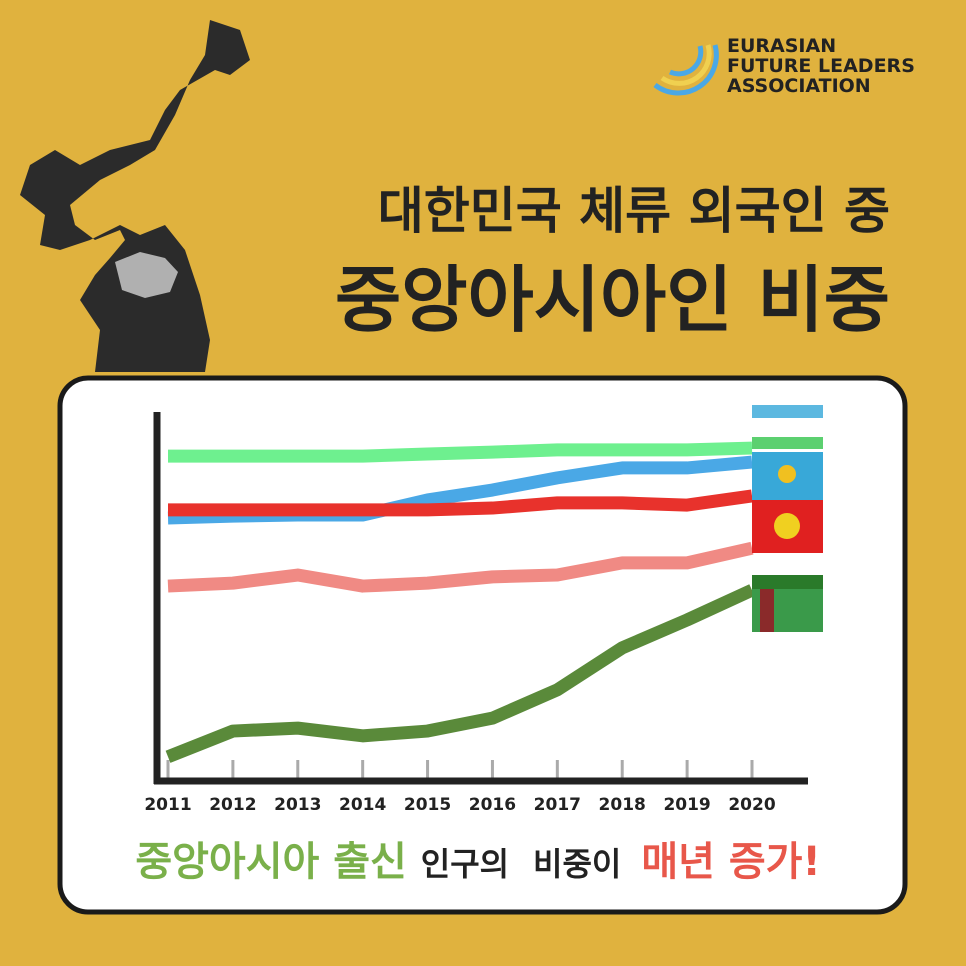  I want to click on caption-part: 매년 증가!, so click(730, 862).